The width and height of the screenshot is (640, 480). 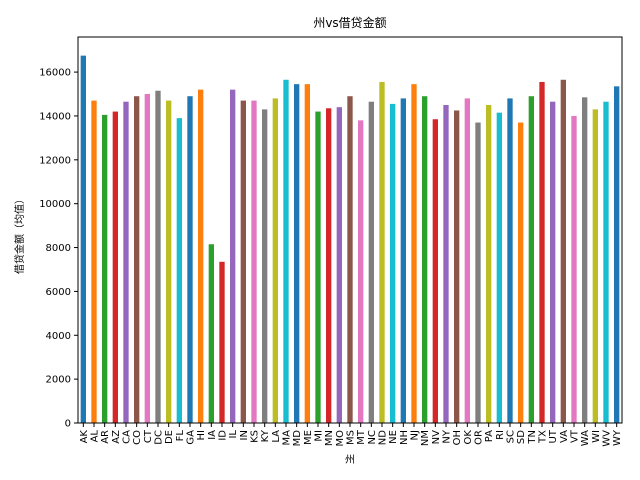 What do you see at coordinates (511, 436) in the screenshot?
I see `x-tick-label-sc: SC` at bounding box center [511, 436].